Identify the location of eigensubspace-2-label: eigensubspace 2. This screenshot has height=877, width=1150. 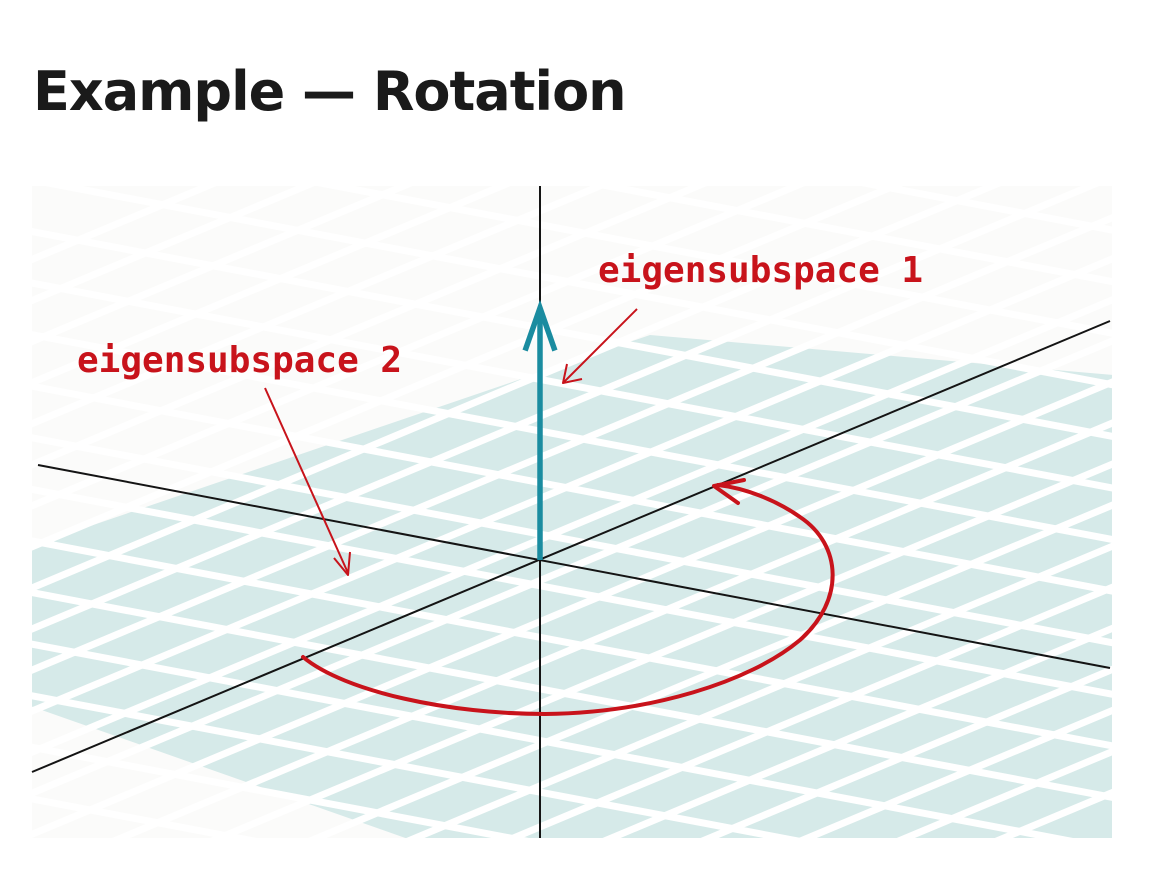
(239, 360).